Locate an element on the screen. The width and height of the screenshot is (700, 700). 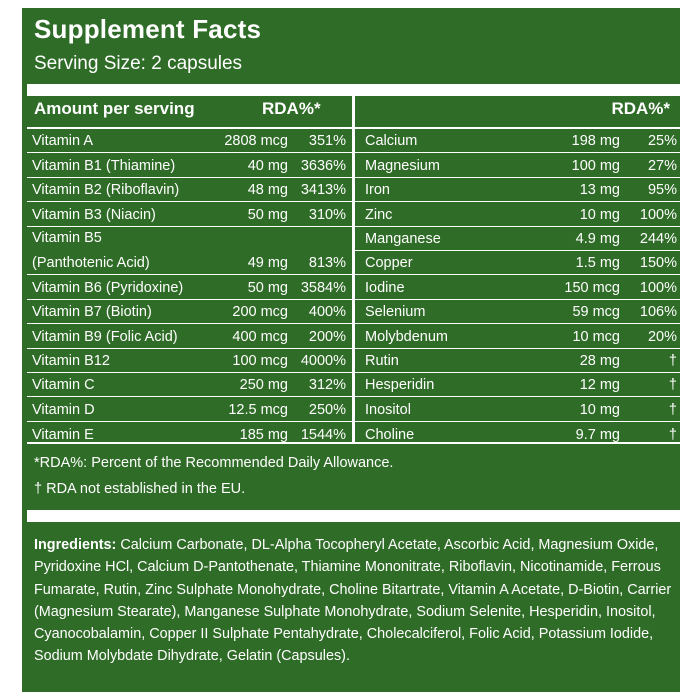
table-row: Vitamin E 185 mg 1544% is located at coordinates (189, 434).